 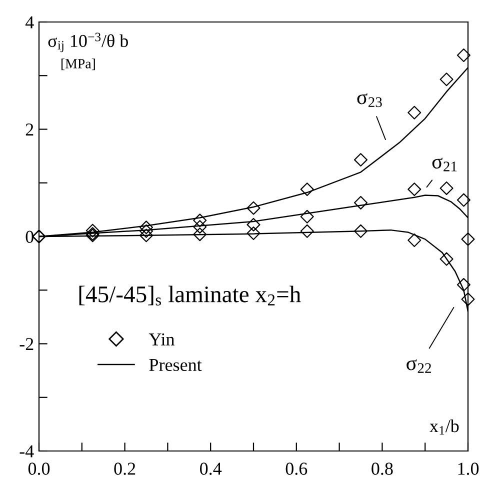 I want to click on x-tick-label: 1.0, so click(x=468, y=468).